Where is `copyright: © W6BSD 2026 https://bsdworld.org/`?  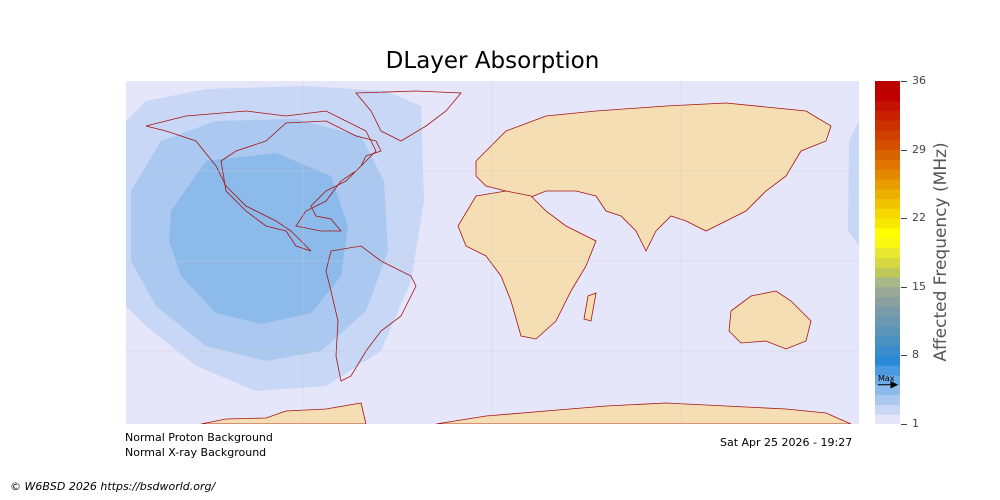
copyright: © W6BSD 2026 https://bsdworld.org/ is located at coordinates (113, 486).